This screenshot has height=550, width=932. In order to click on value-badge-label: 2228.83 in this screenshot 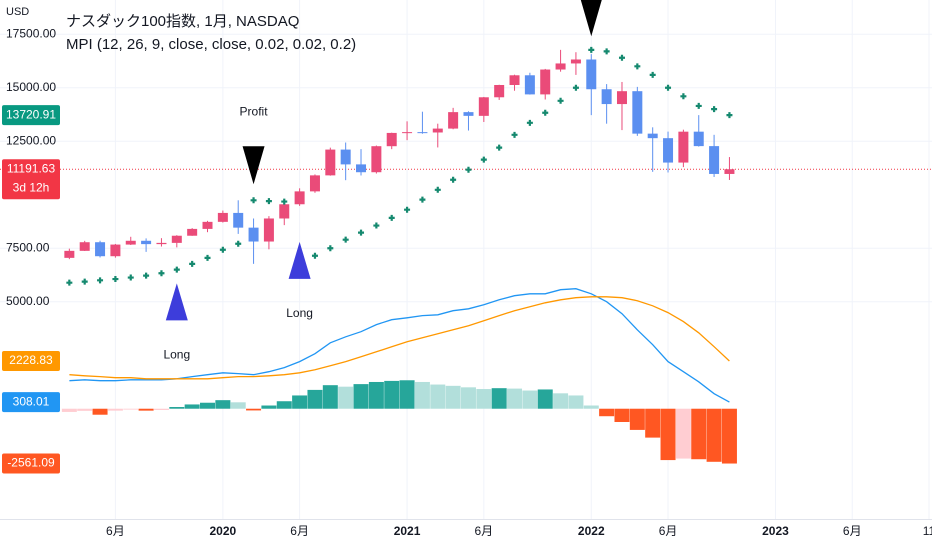, I will do `click(31, 360)`.